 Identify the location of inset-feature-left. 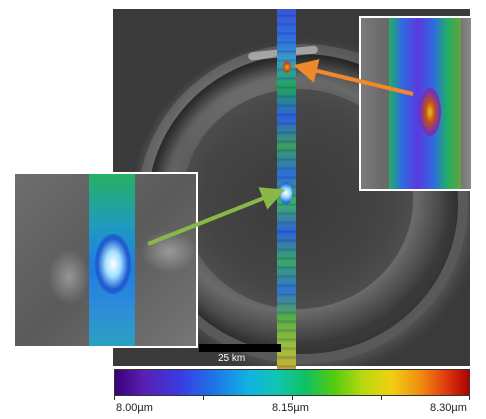
(113, 264).